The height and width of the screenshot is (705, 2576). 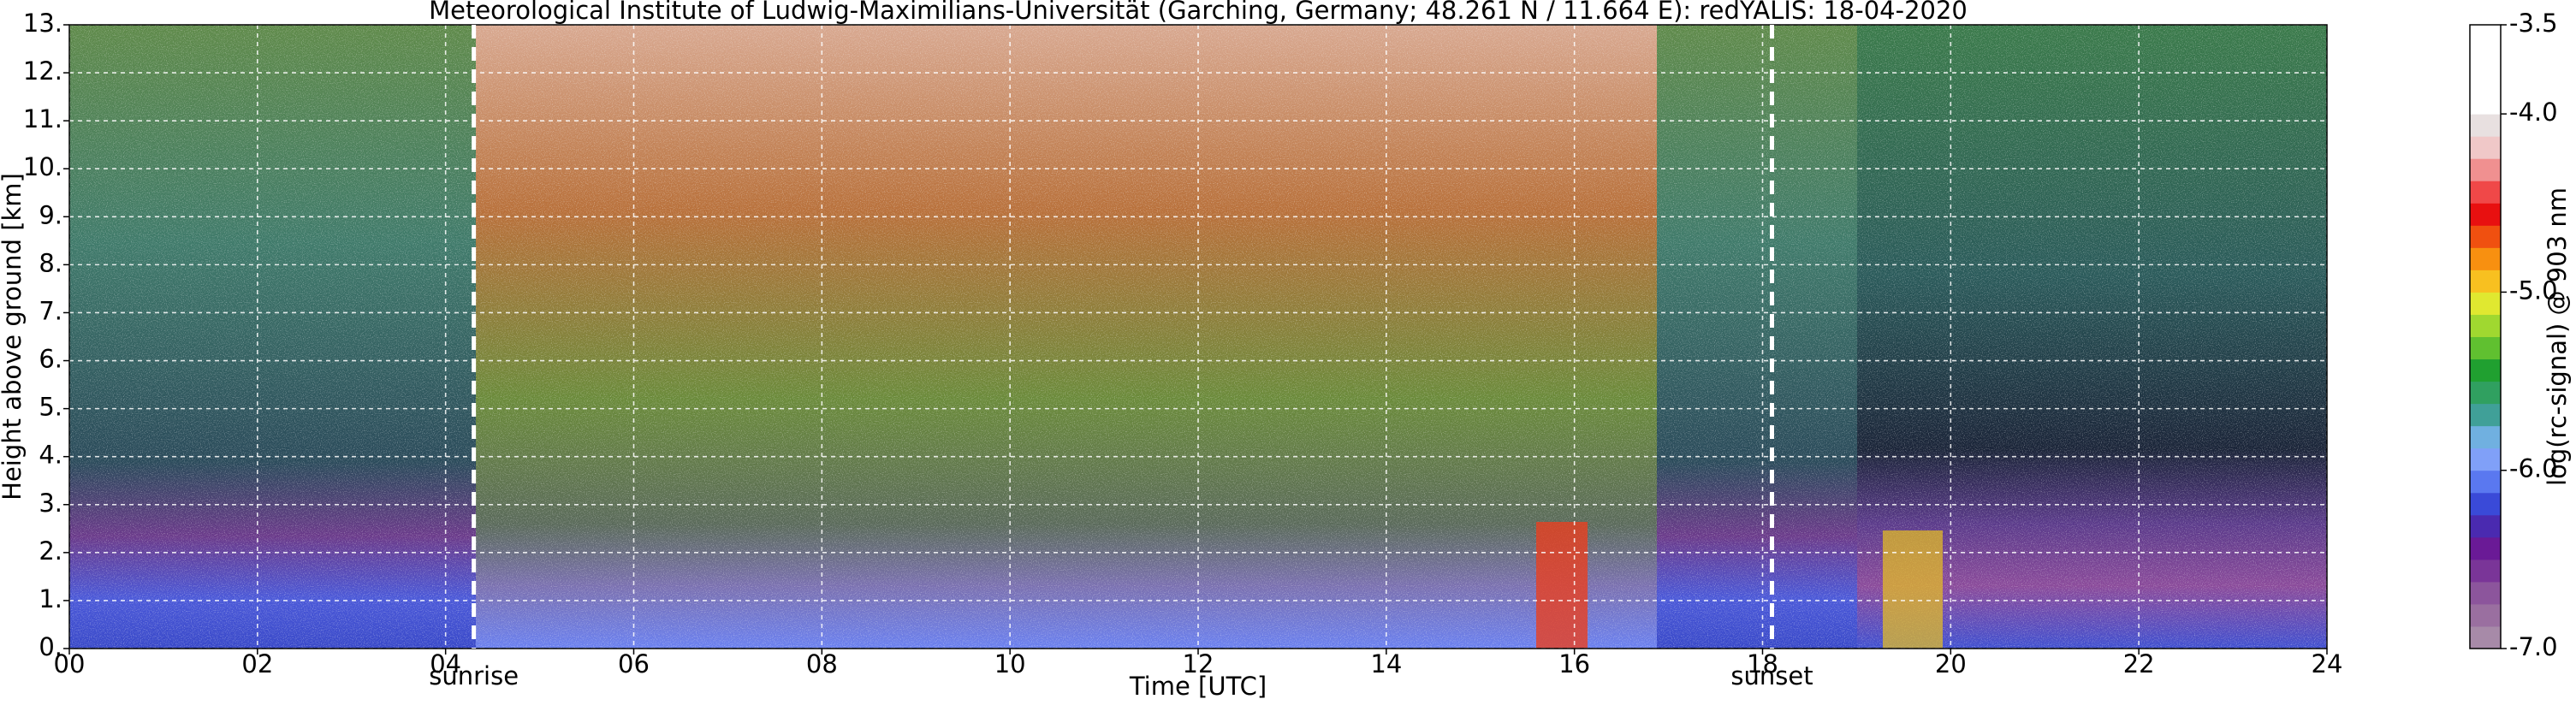 What do you see at coordinates (1198, 663) in the screenshot?
I see `x-tick-label: 12` at bounding box center [1198, 663].